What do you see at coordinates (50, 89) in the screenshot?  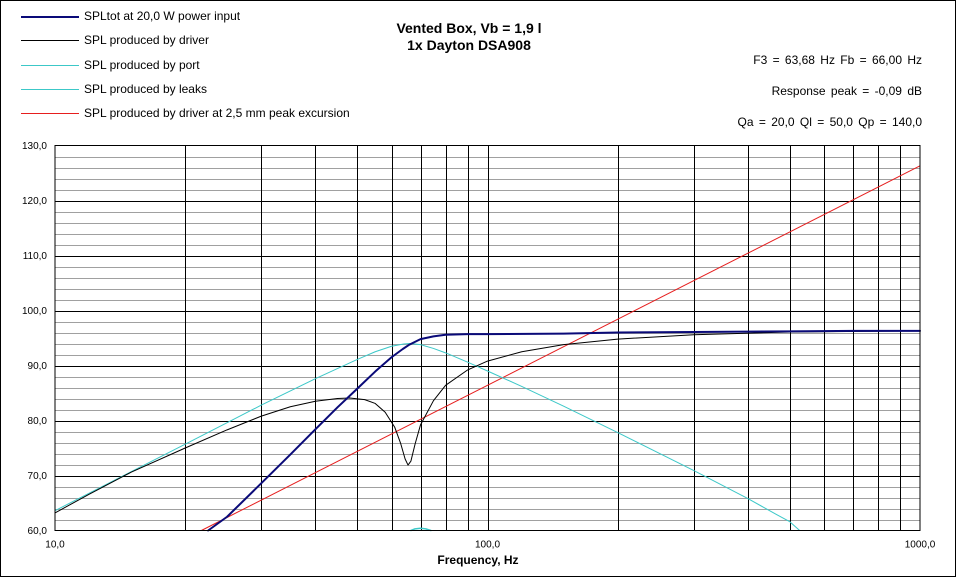 I see `legend-swatch-leaks` at bounding box center [50, 89].